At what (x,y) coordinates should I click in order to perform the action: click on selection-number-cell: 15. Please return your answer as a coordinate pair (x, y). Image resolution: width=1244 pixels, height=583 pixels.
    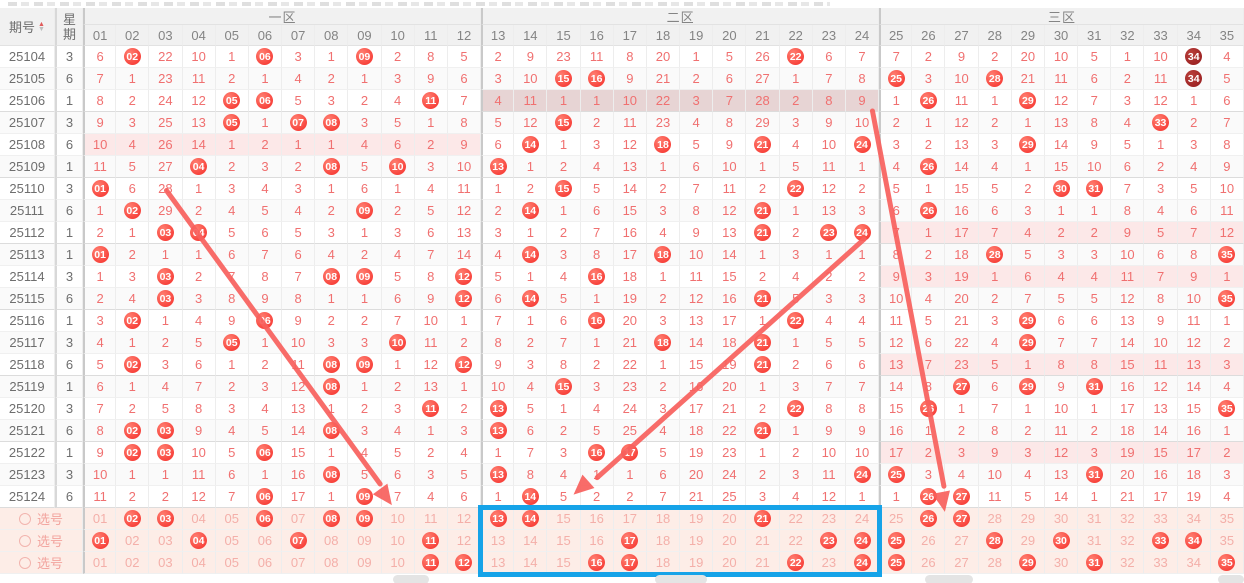
    Looking at the image, I should click on (564, 541).